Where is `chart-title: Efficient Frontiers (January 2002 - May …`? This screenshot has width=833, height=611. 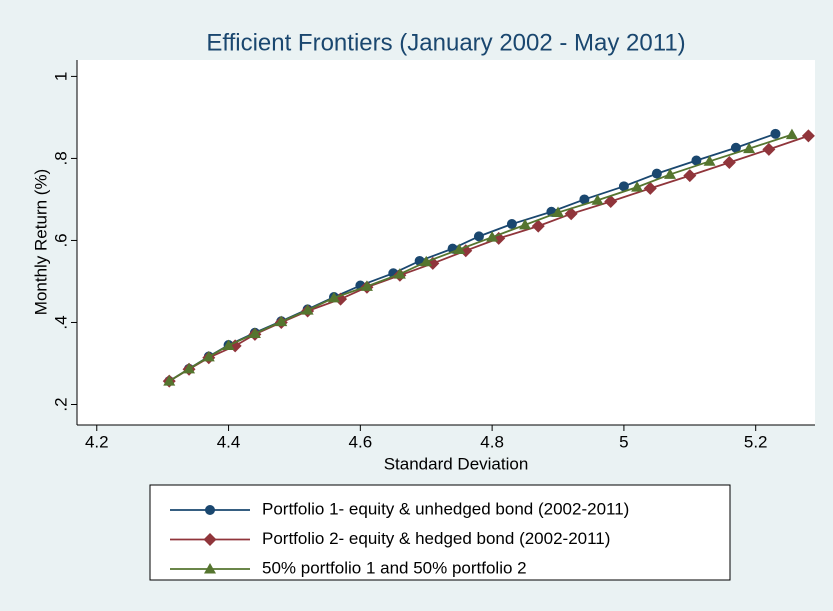
chart-title: Efficient Frontiers (January 2002 - May … is located at coordinates (445, 42).